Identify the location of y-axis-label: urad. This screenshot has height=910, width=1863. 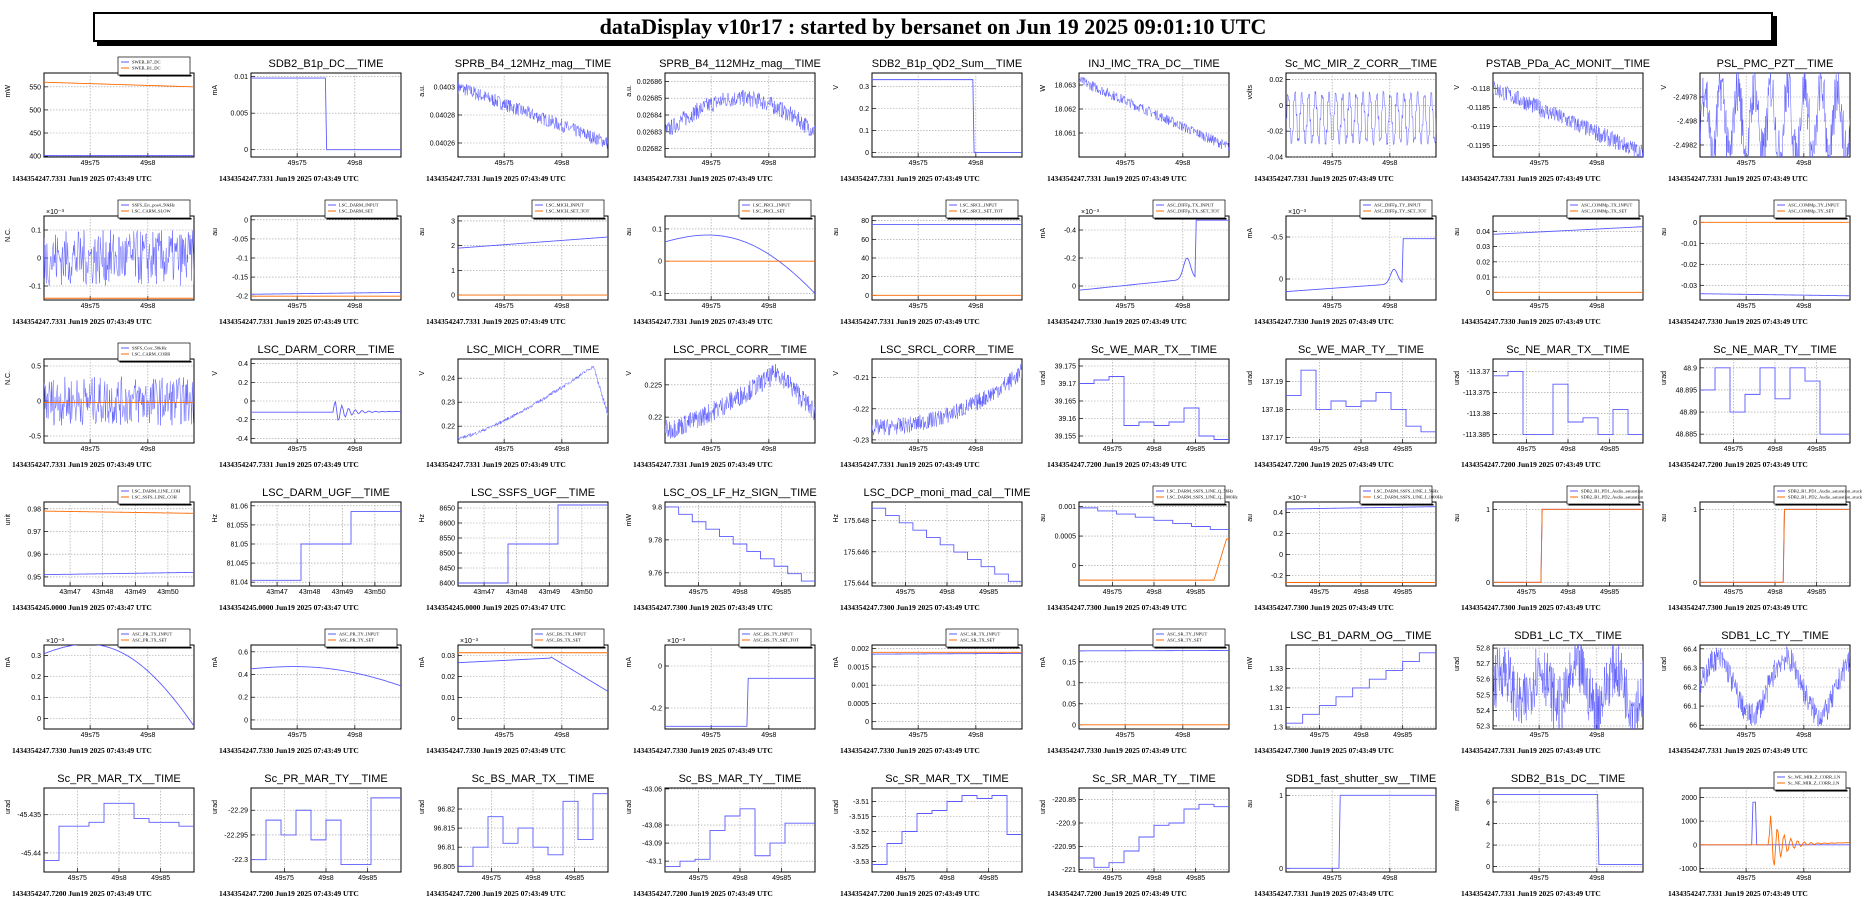
(422, 807).